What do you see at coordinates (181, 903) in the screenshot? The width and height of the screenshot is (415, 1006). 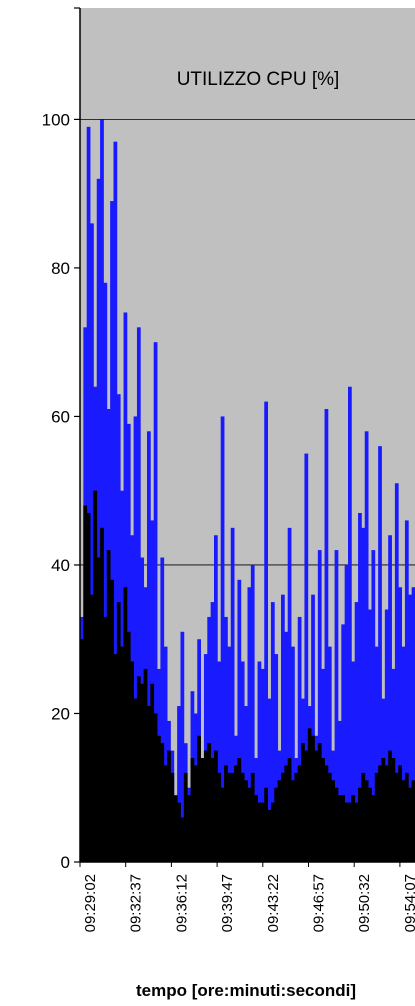 I see `x-tick-label: 09:36:12` at bounding box center [181, 903].